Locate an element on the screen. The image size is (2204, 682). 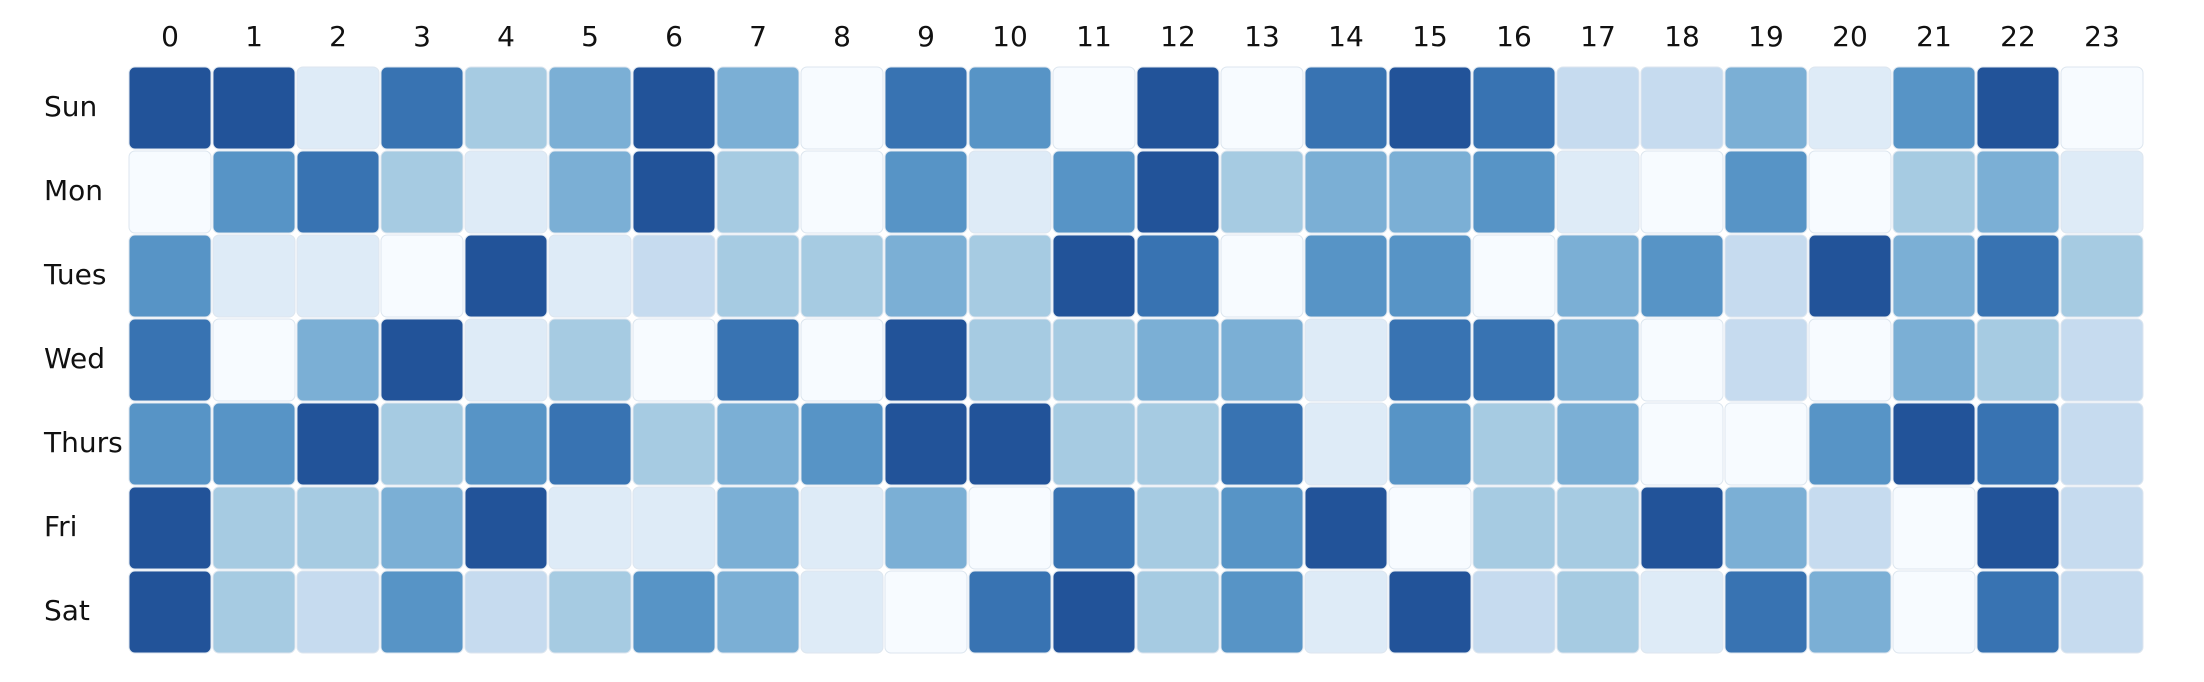
day-label: Tues is located at coordinates (74, 274).